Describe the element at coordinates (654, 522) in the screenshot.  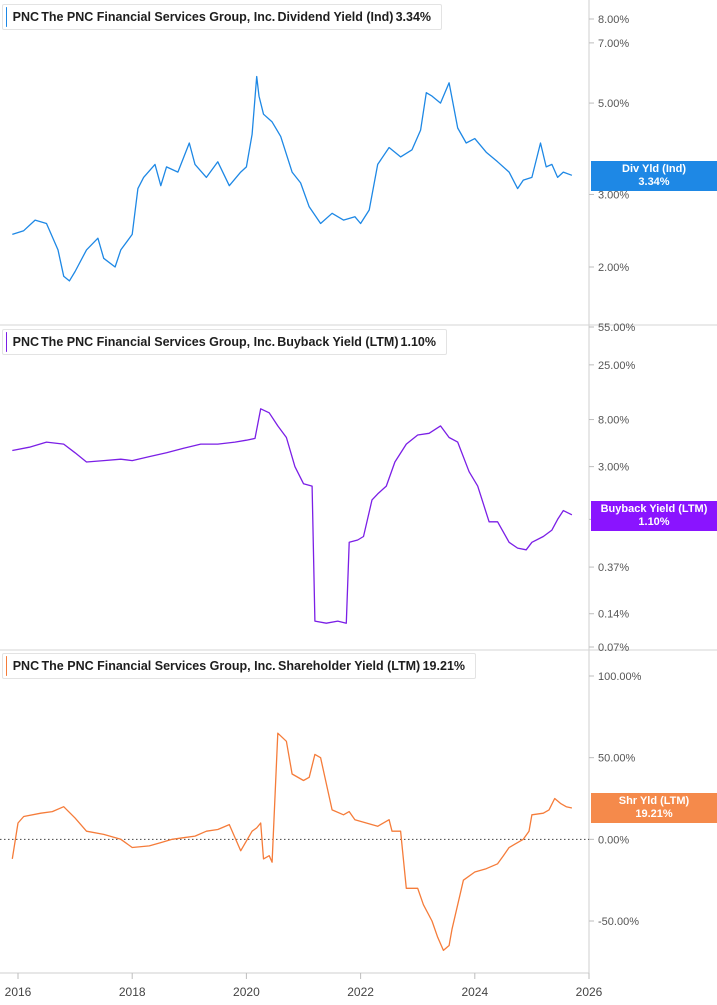
I see `badge-value: 1.10%` at that location.